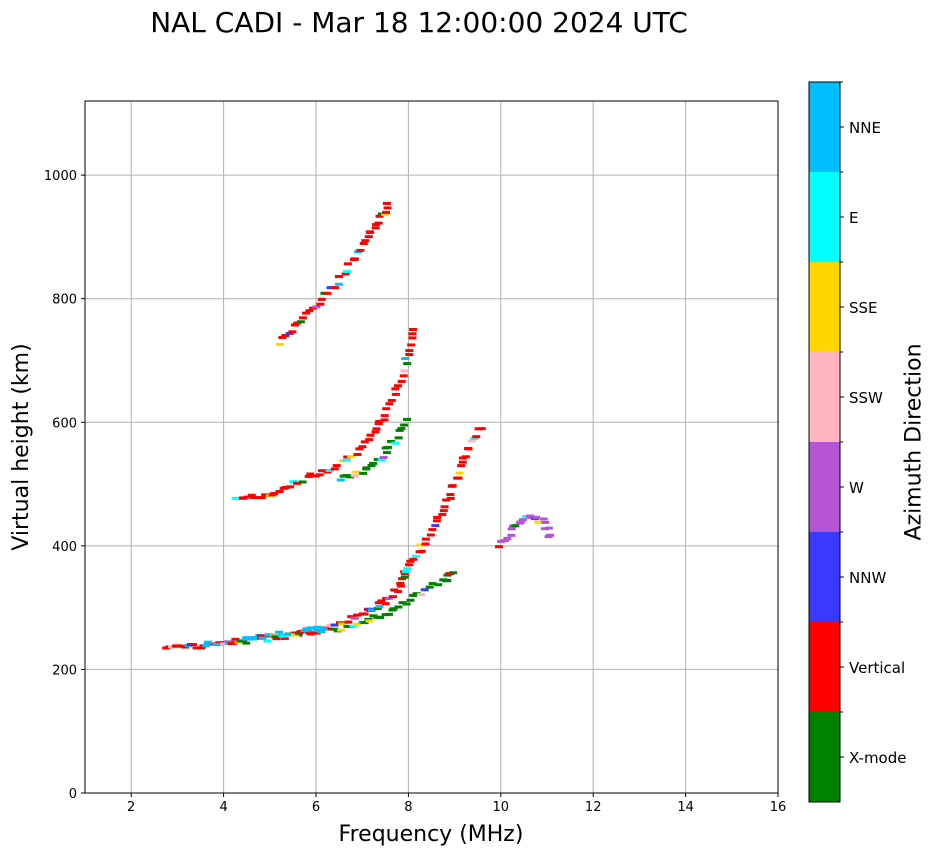 Image resolution: width=951 pixels, height=856 pixels. Describe the element at coordinates (419, 22) in the screenshot. I see `chart-title: NAL CADI - Mar 18 12:00:00 2024 UTC` at that location.